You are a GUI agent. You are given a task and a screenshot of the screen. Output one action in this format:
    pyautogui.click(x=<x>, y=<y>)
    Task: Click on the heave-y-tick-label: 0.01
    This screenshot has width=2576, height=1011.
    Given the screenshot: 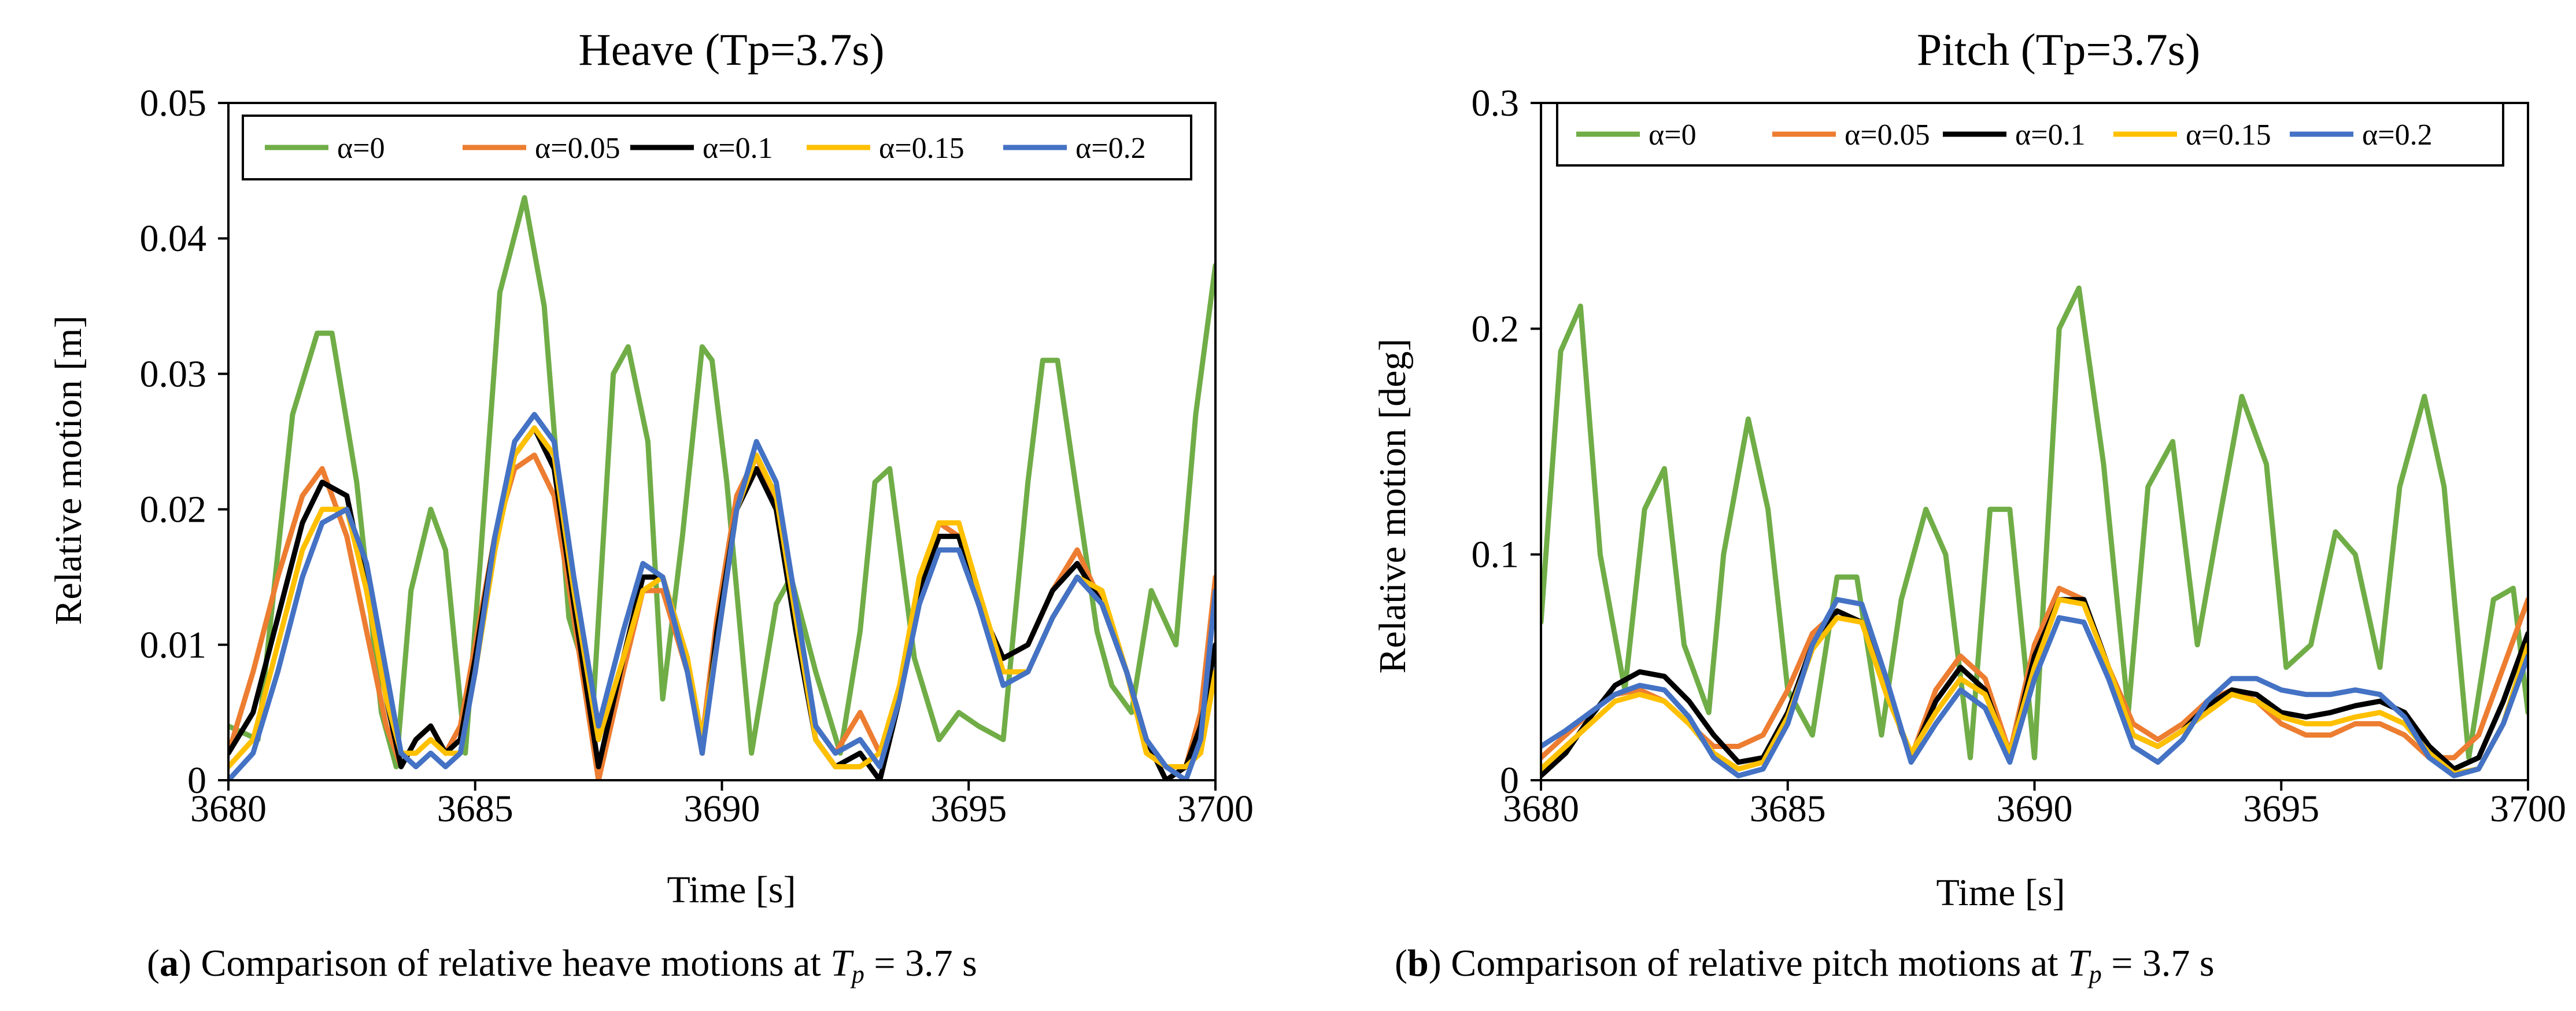 What is the action you would take?
    pyautogui.click(x=173, y=645)
    